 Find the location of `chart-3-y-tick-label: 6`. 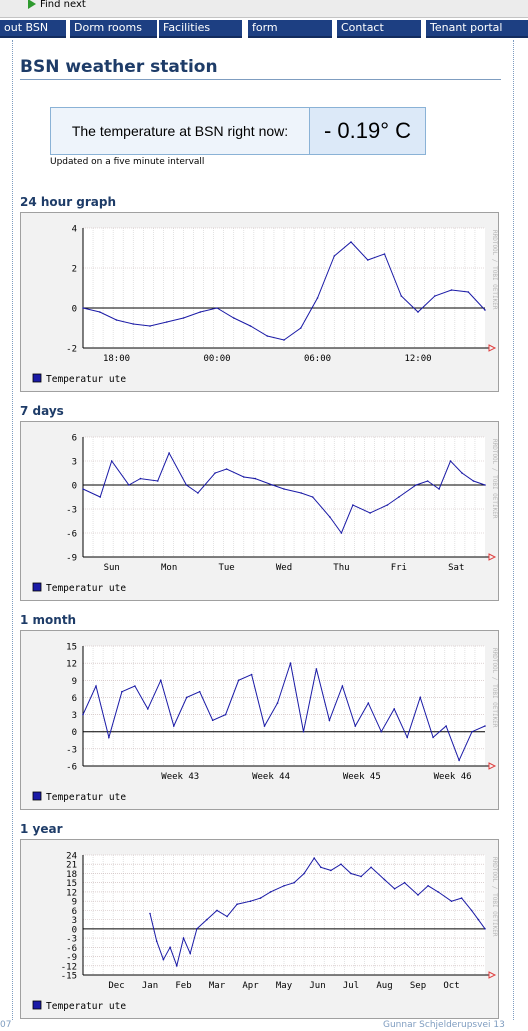

chart-3-y-tick-label: 6 is located at coordinates (74, 912).